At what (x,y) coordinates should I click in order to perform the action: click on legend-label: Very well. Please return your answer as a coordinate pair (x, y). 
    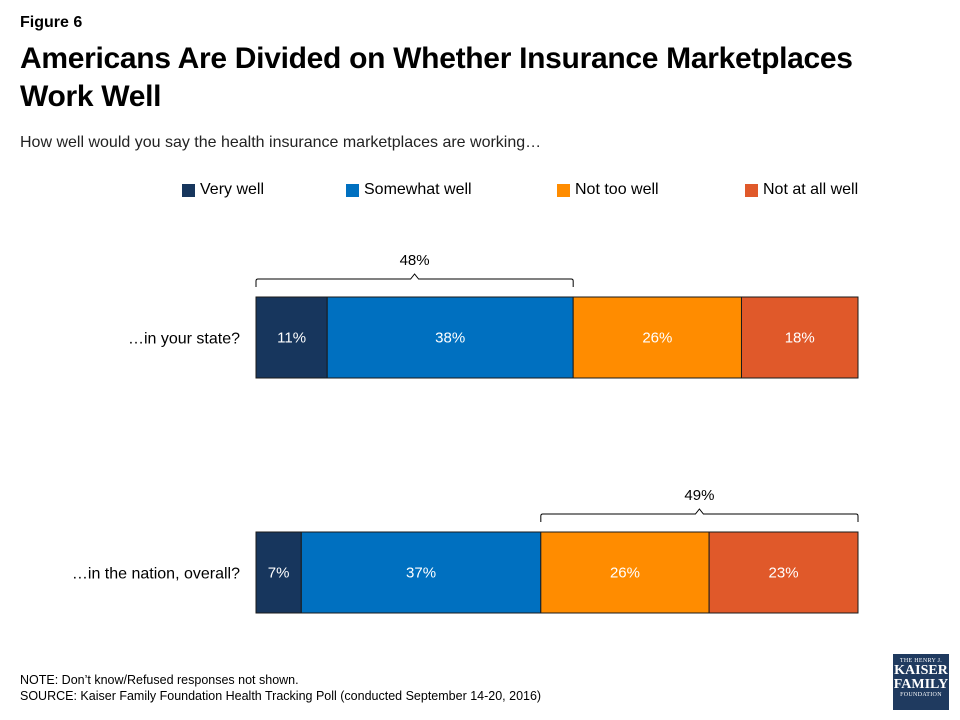
    Looking at the image, I should click on (232, 189).